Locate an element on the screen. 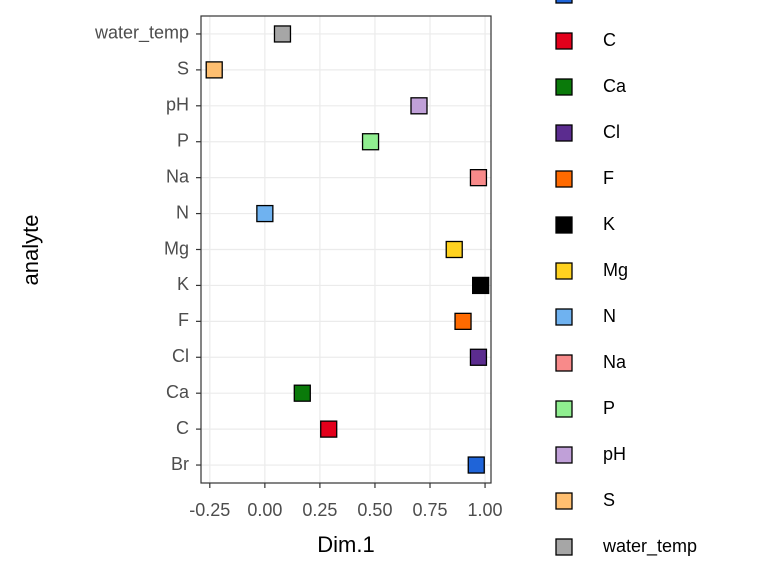 The image size is (768, 576). y-tick-label: K is located at coordinates (183, 284).